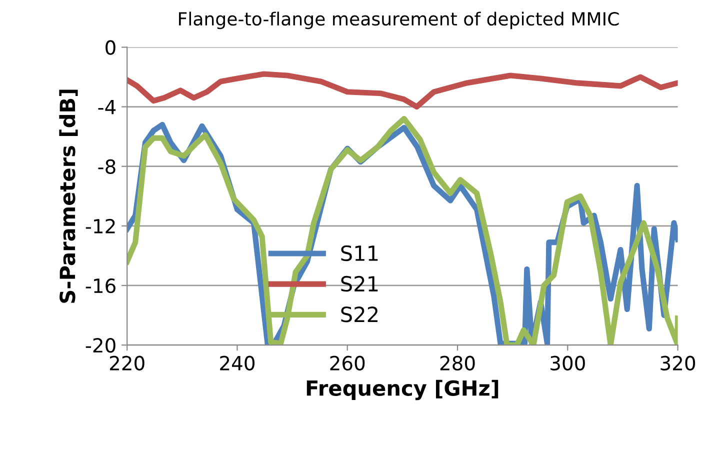 The width and height of the screenshot is (718, 454). Describe the element at coordinates (100, 226) in the screenshot. I see `y-tick-label: -12` at that location.